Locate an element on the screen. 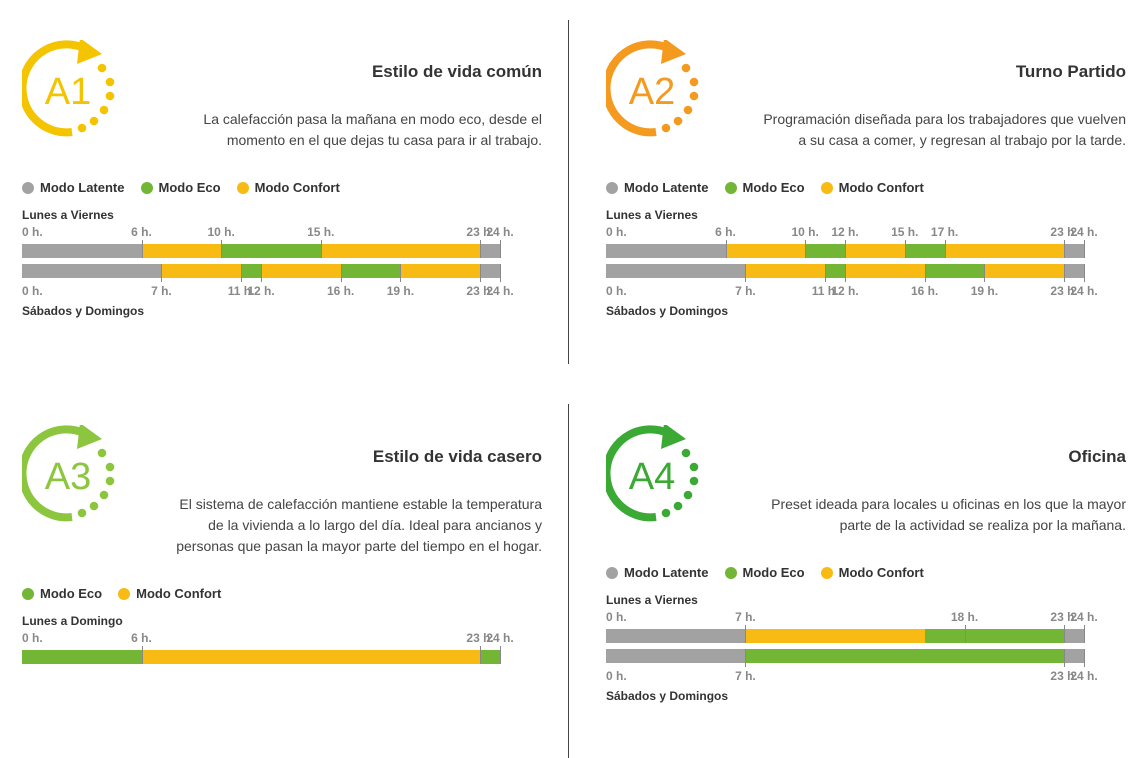 The image size is (1137, 758). tick-label: 15 h. is located at coordinates (905, 232).